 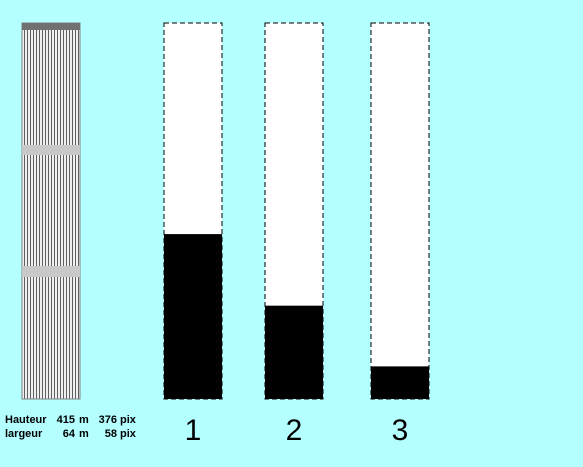 What do you see at coordinates (400, 430) in the screenshot?
I see `column-label: 3` at bounding box center [400, 430].